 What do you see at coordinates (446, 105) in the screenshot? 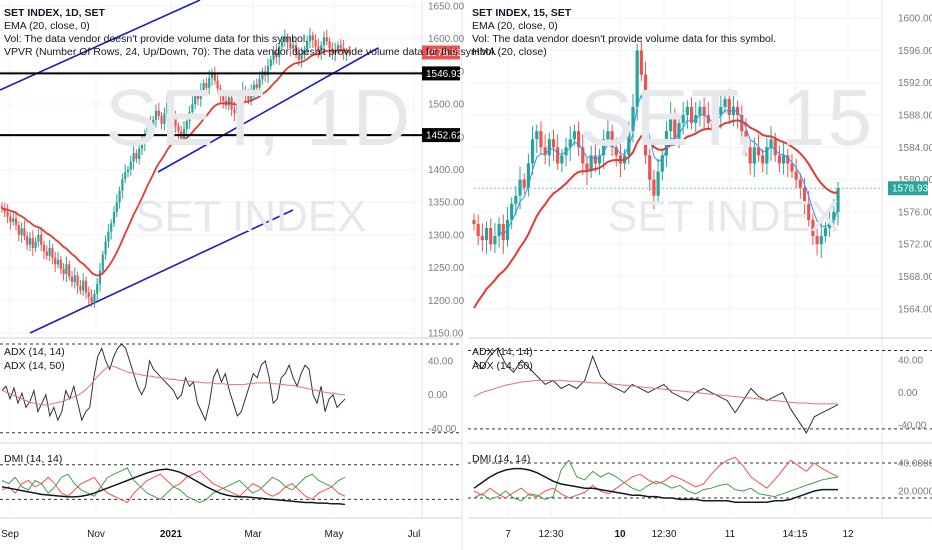
I see `left-price-tick: 1500.00` at bounding box center [446, 105].